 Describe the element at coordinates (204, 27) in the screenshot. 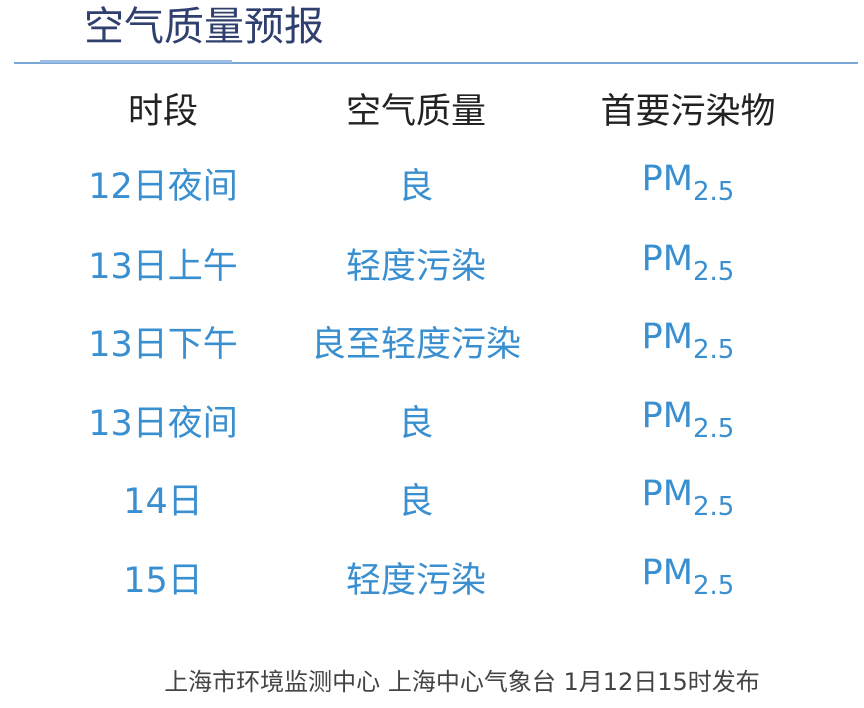

I see `page-title: 空气质量预报` at that location.